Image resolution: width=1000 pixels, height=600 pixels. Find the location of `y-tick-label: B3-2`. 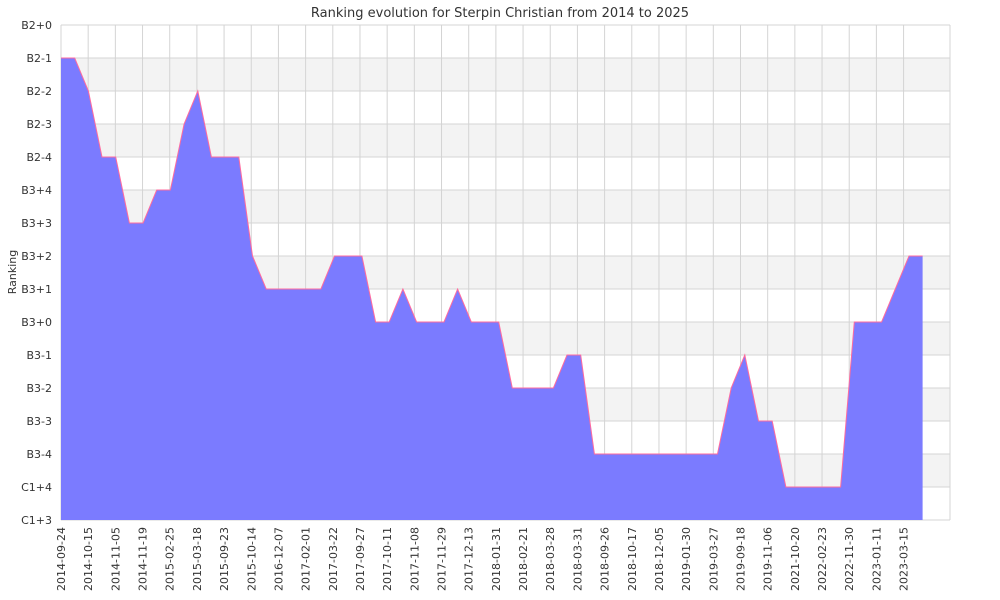

y-tick-label: B3-2 is located at coordinates (39, 388).